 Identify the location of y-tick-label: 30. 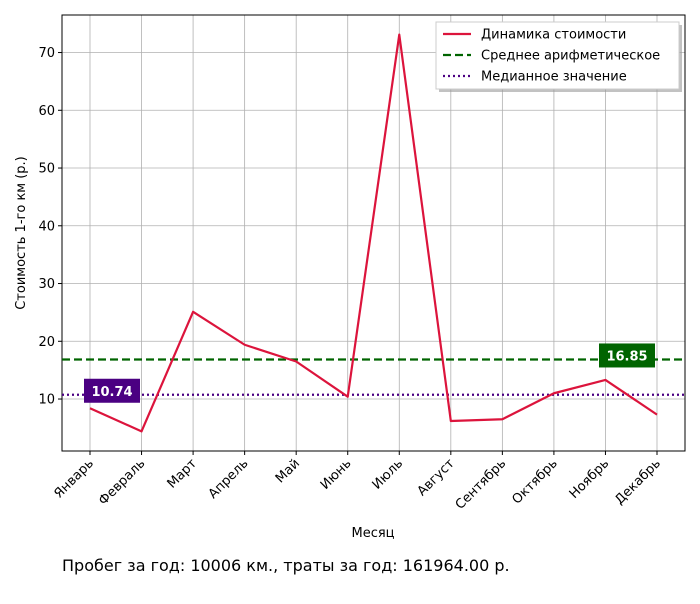
(46, 284).